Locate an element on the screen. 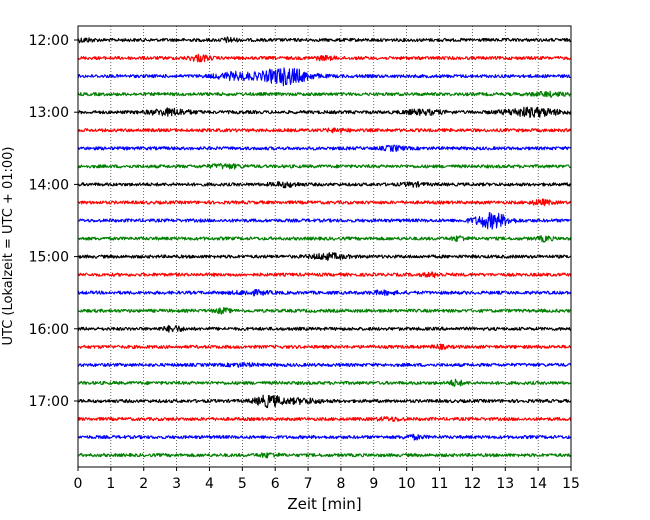 Image resolution: width=650 pixels, height=520 pixels. y-tick-label-12:00: 12:00 is located at coordinates (49, 41).